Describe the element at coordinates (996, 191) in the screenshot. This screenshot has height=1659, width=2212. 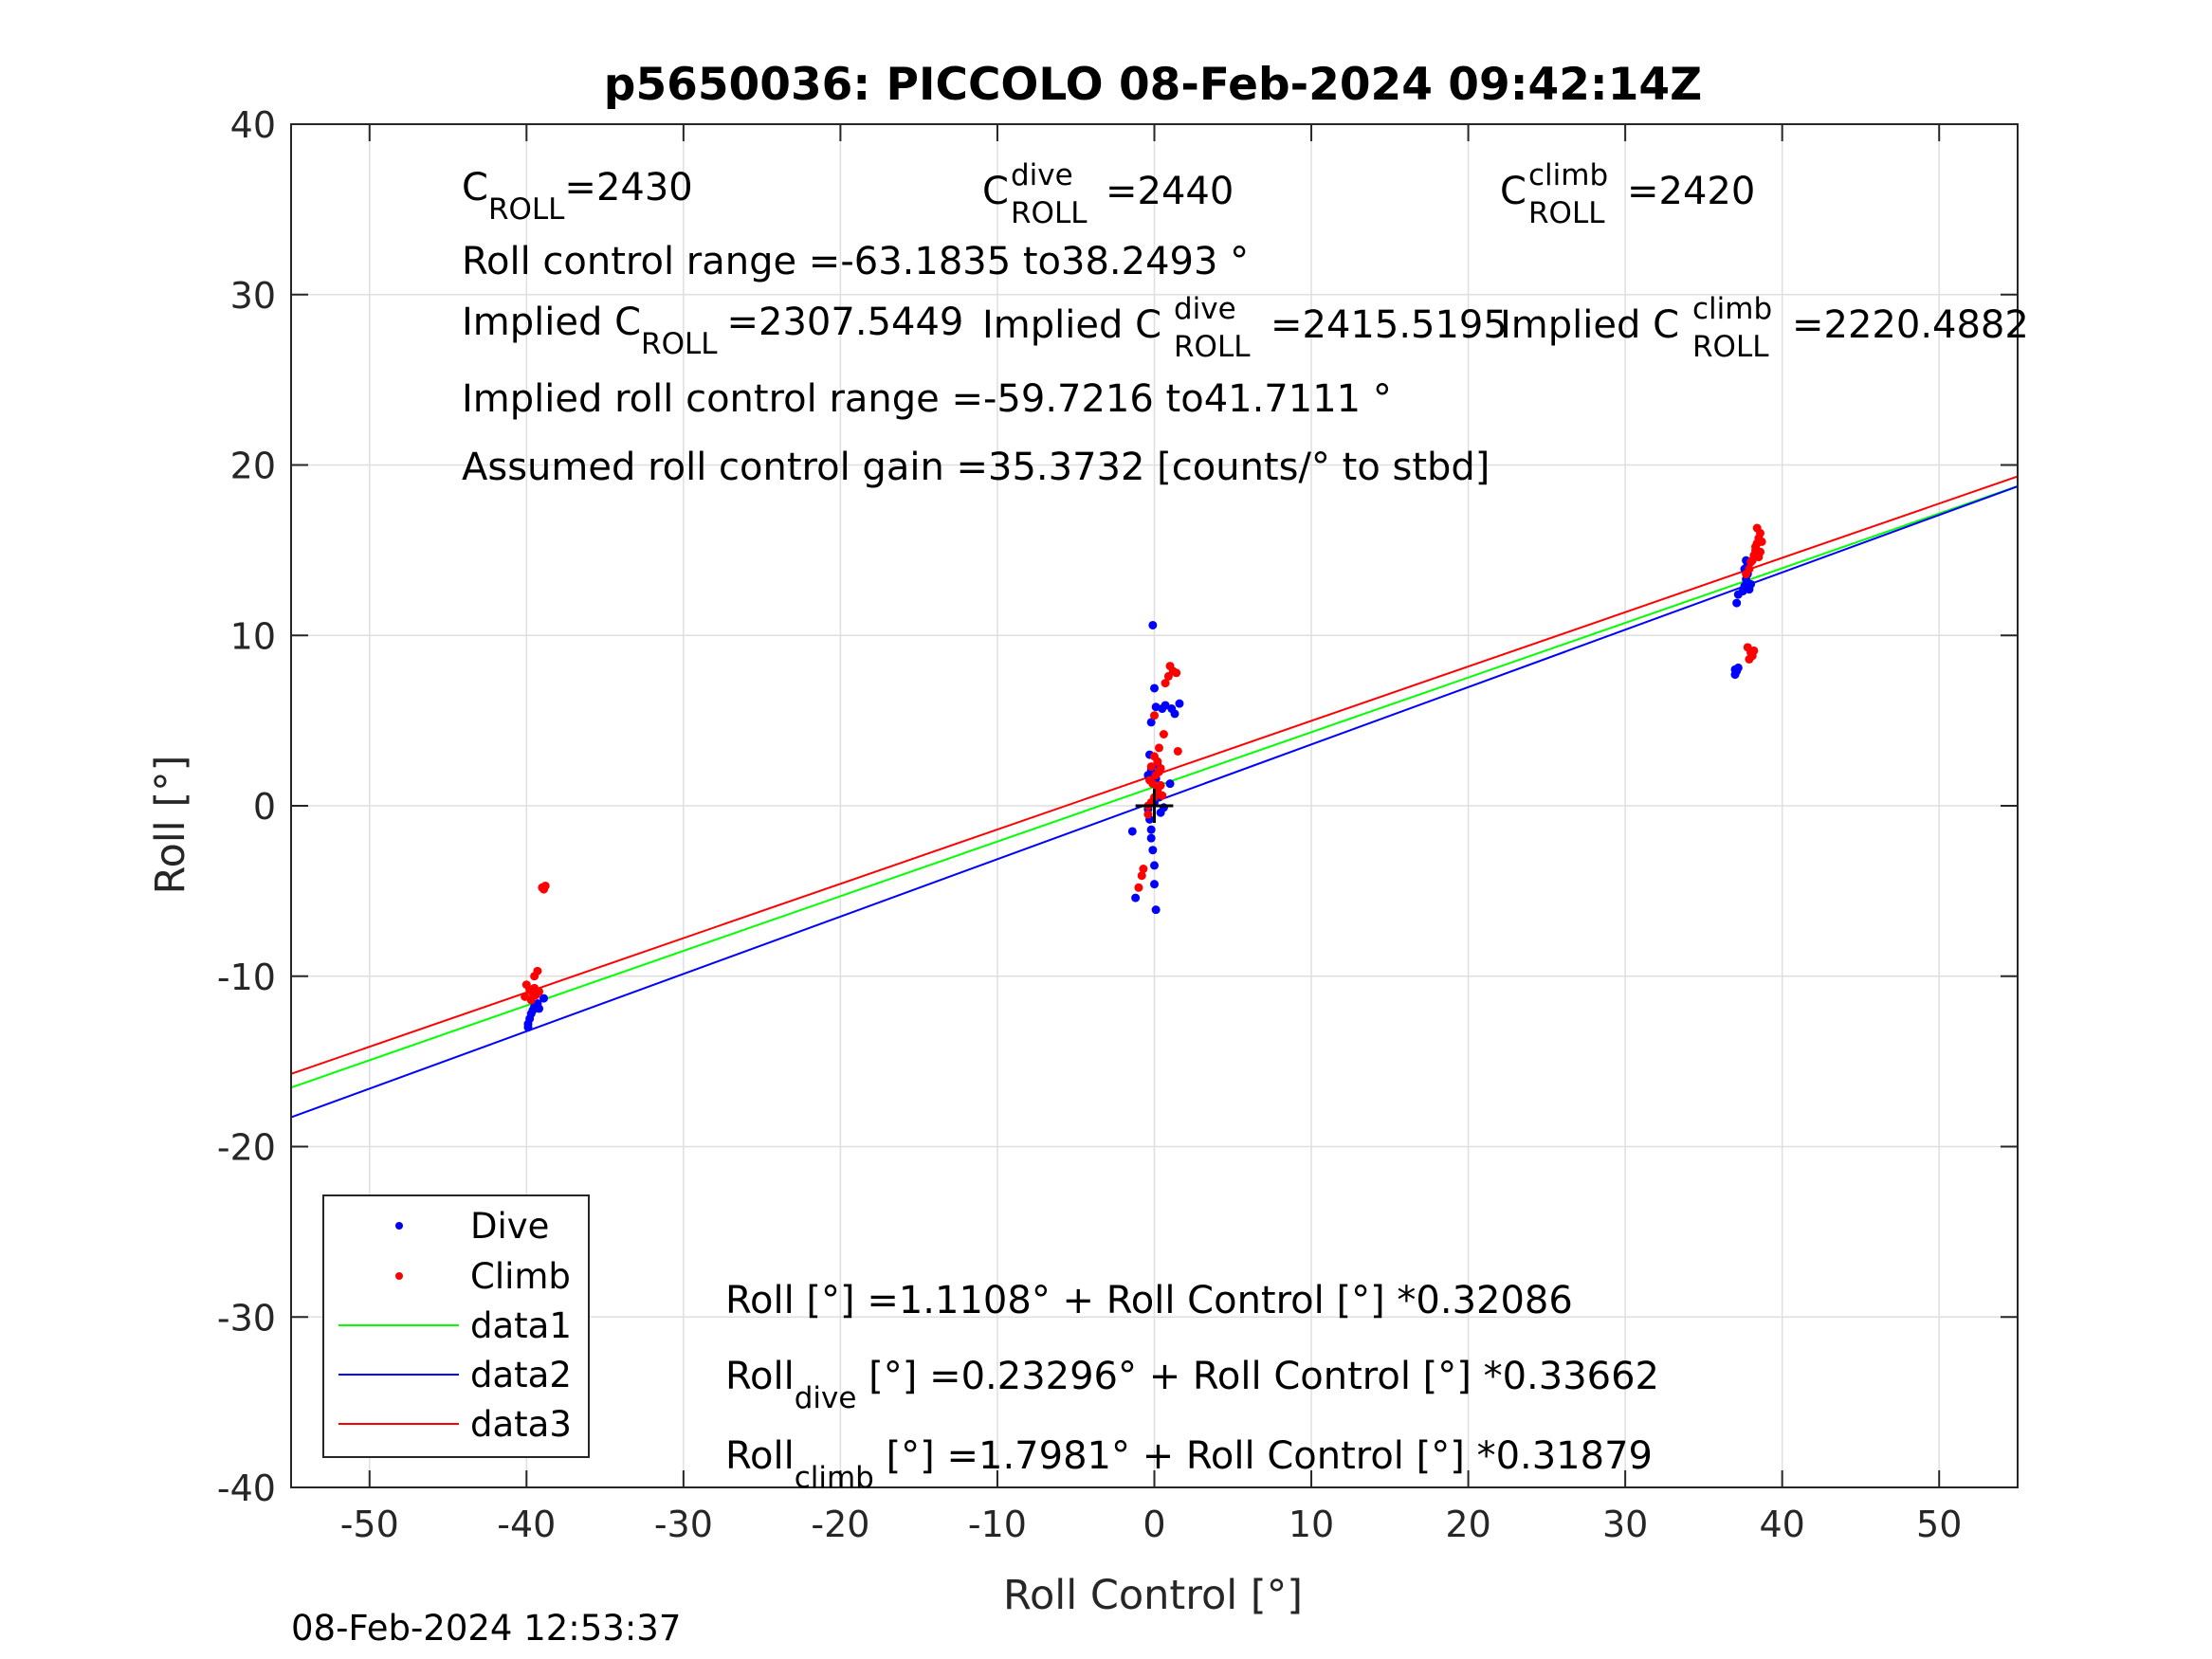
I see `annotation-c-roll-dive: C` at that location.